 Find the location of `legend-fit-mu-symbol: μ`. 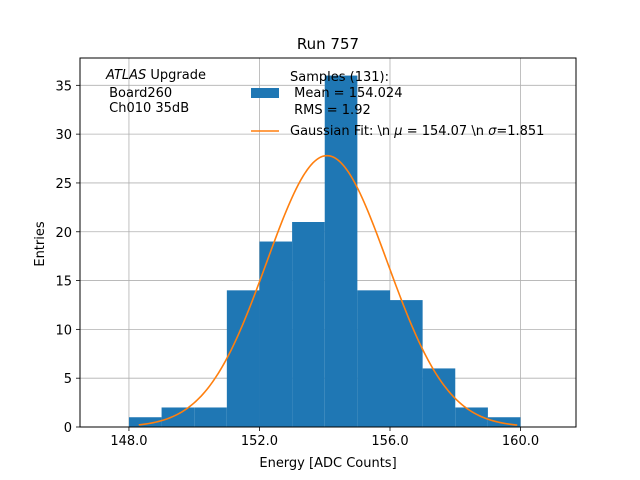

legend-fit-mu-symbol: μ is located at coordinates (397, 131).